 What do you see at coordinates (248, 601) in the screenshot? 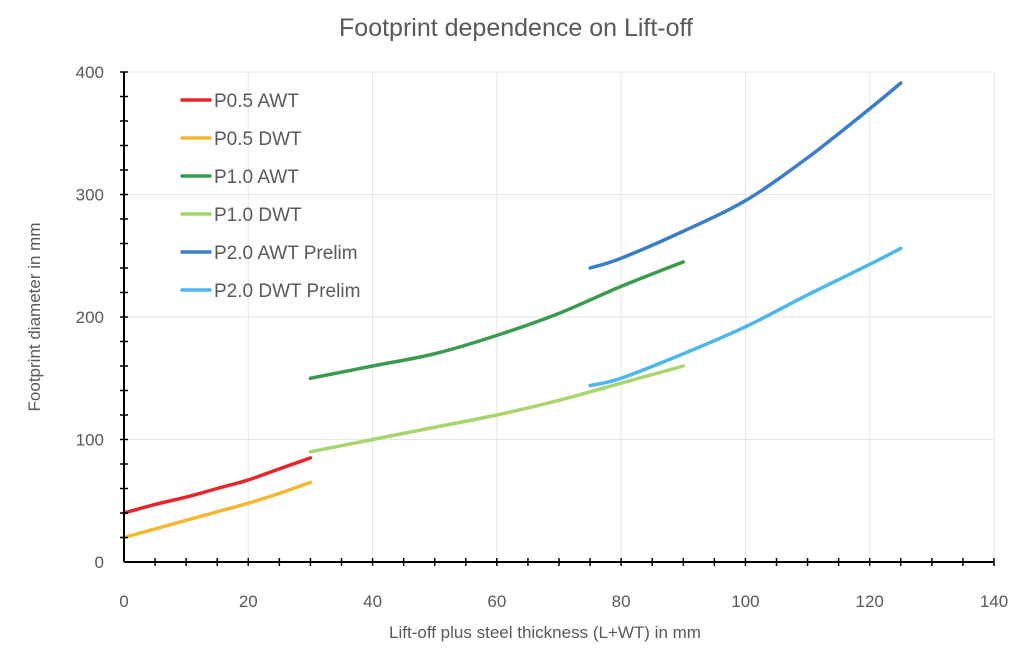
I see `x-tick-label-1: 20` at bounding box center [248, 601].